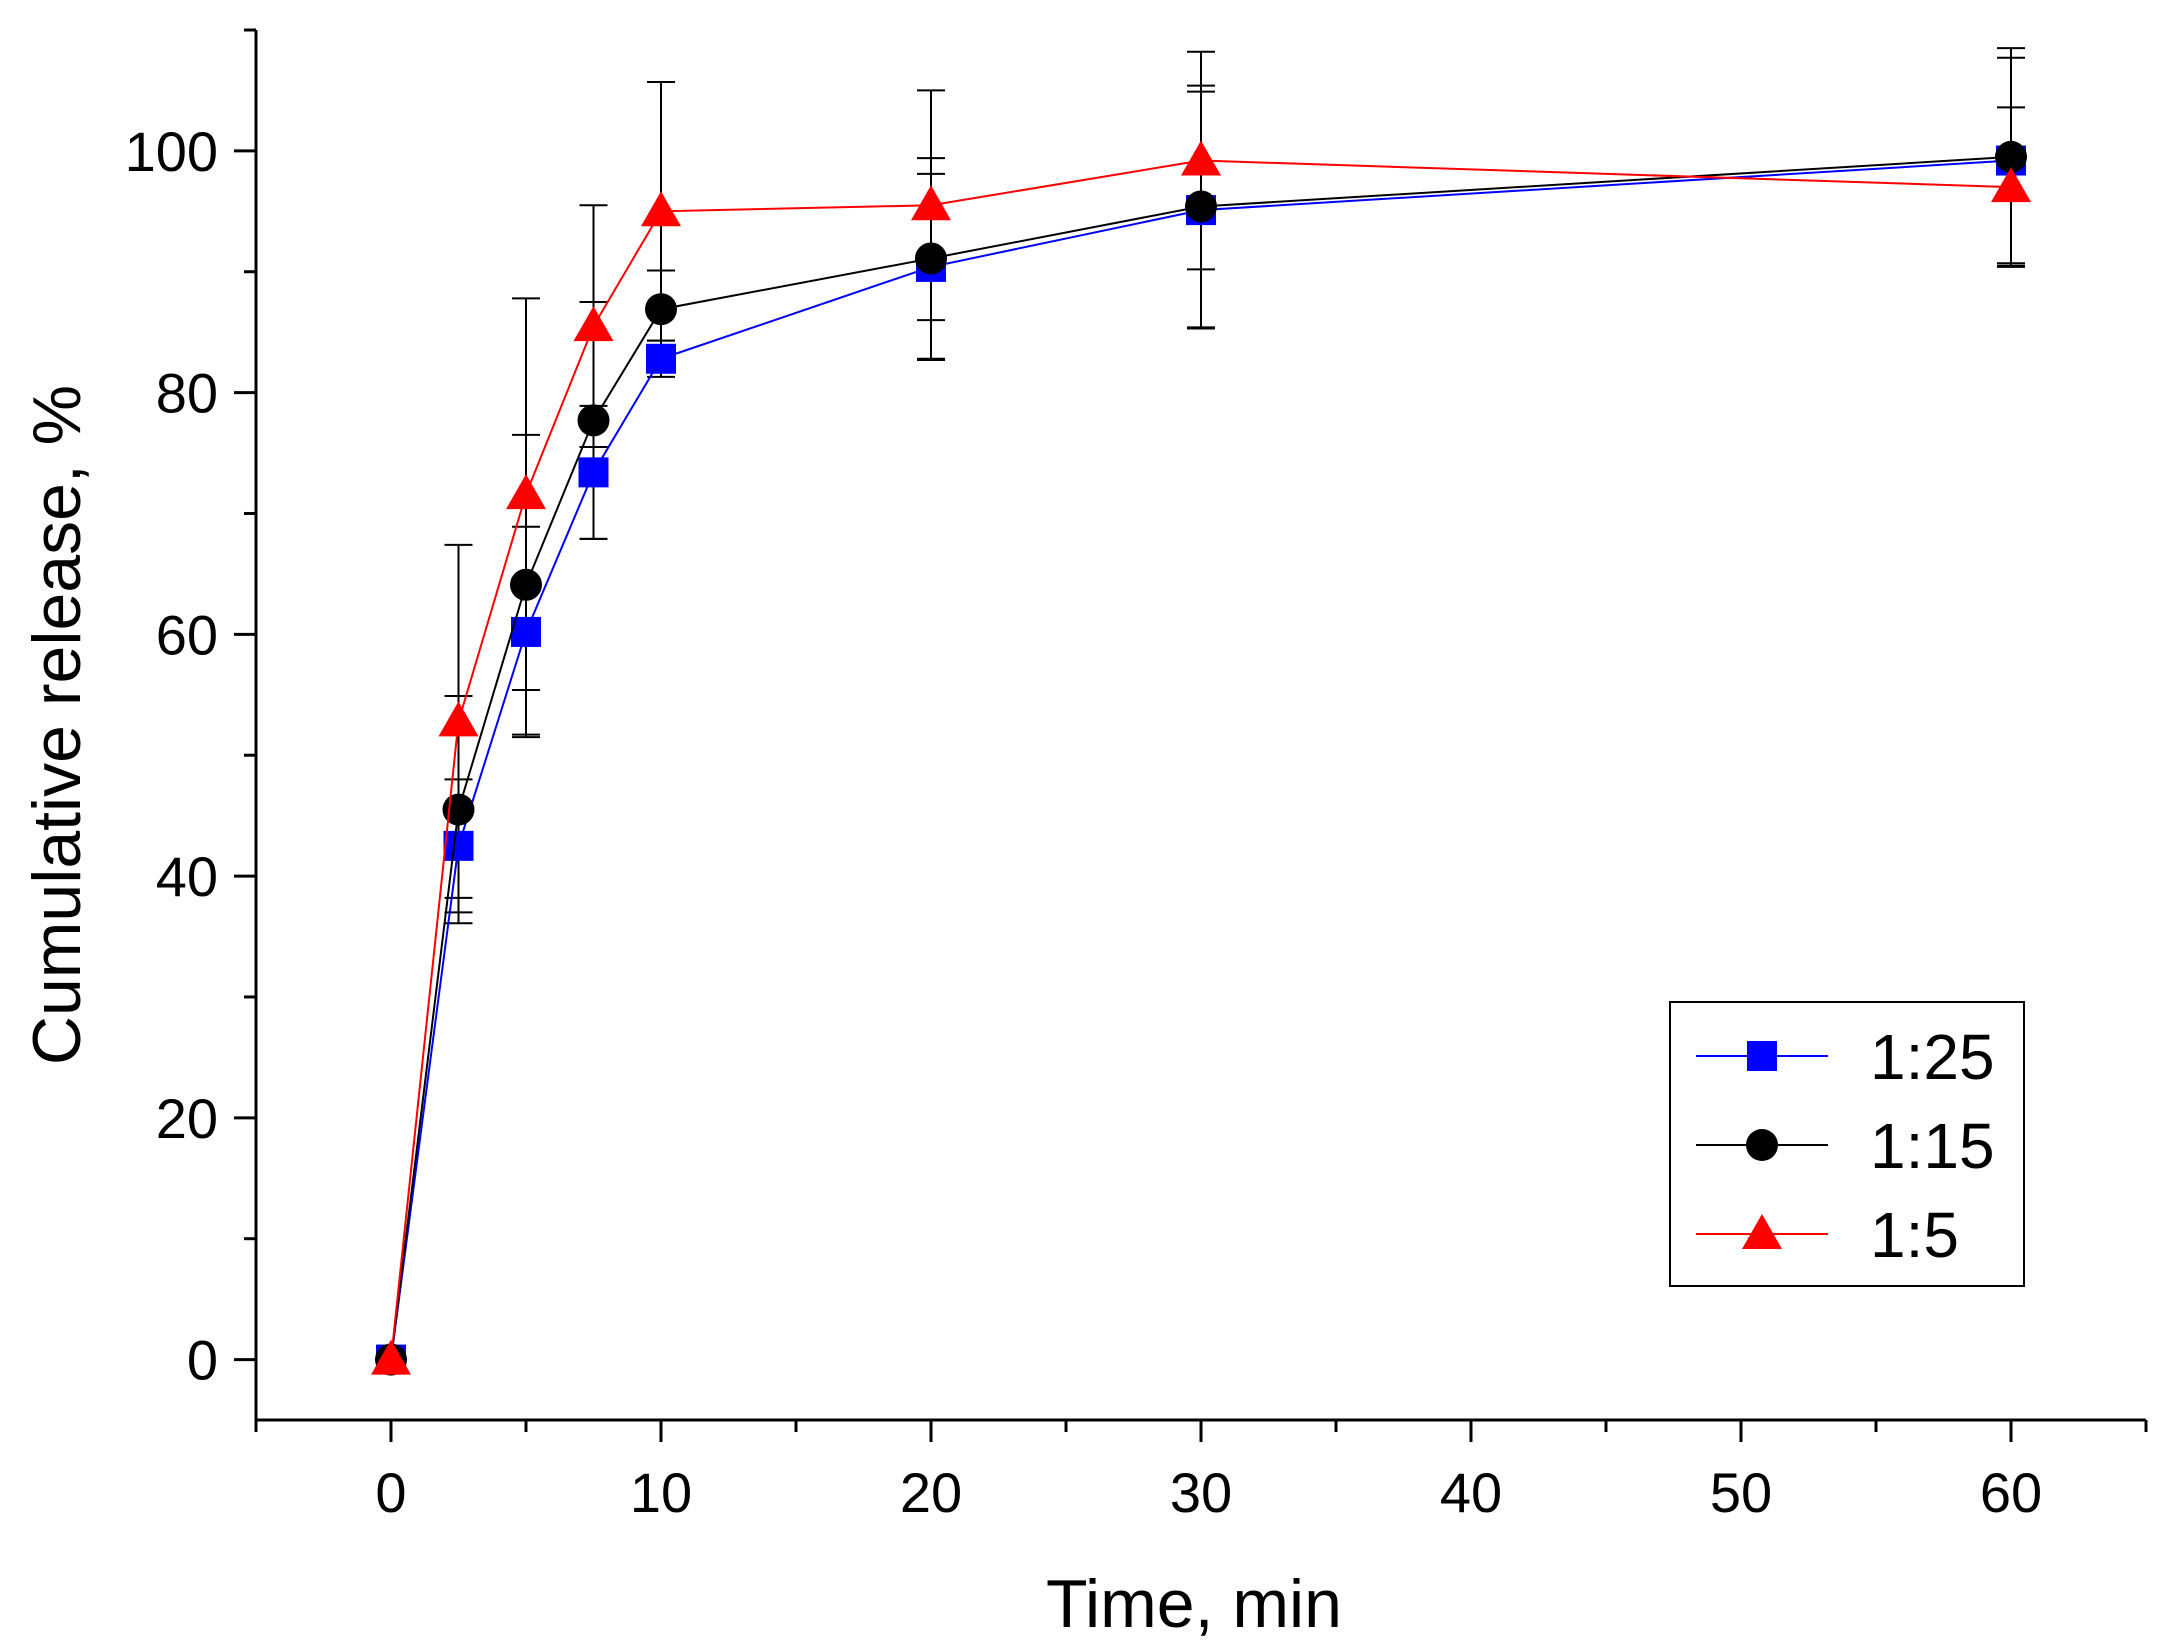 The image size is (2168, 1651). What do you see at coordinates (2011, 1492) in the screenshot?
I see `x-tick-label: 60` at bounding box center [2011, 1492].